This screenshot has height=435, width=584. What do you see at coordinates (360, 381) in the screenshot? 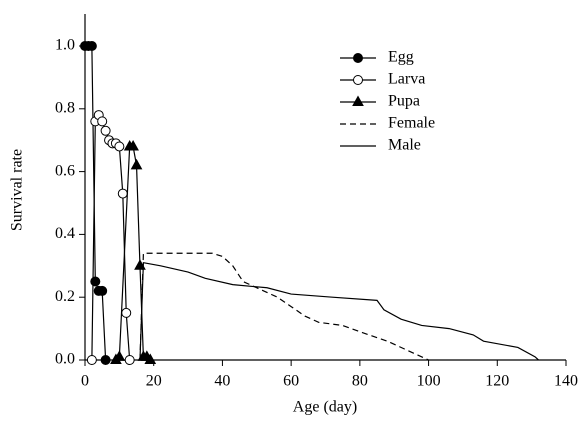
I see `x-tick-label: 80` at bounding box center [360, 381].